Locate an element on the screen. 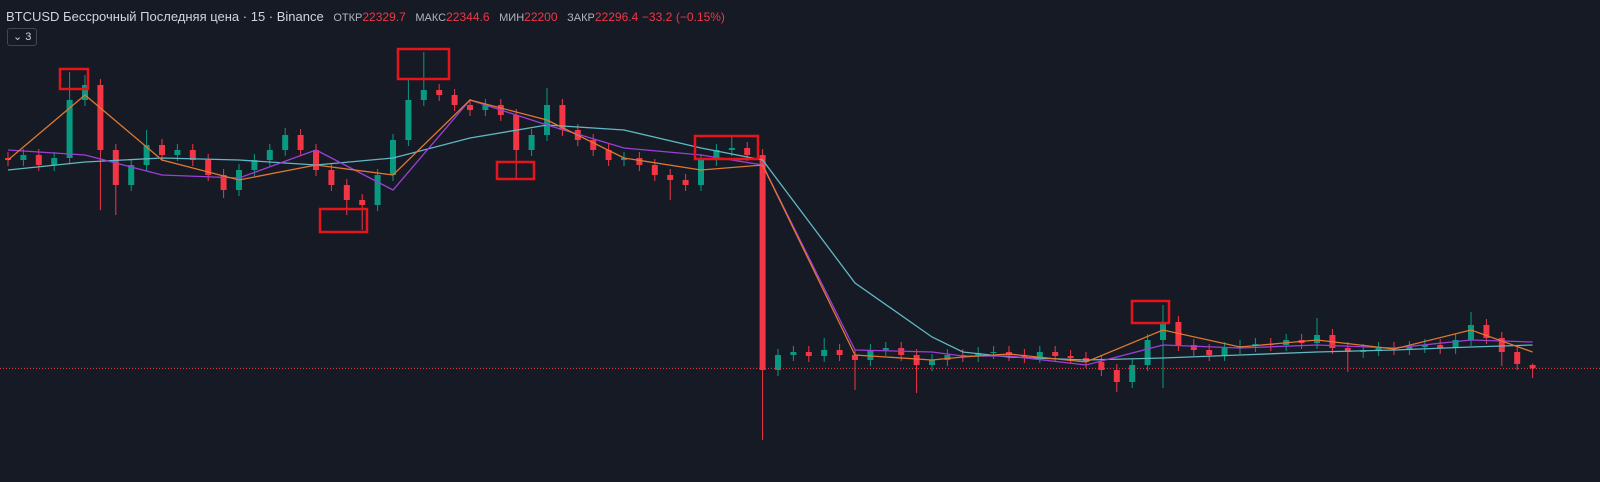 The image size is (1600, 482). ohlc-label: МИН is located at coordinates (512, 18).